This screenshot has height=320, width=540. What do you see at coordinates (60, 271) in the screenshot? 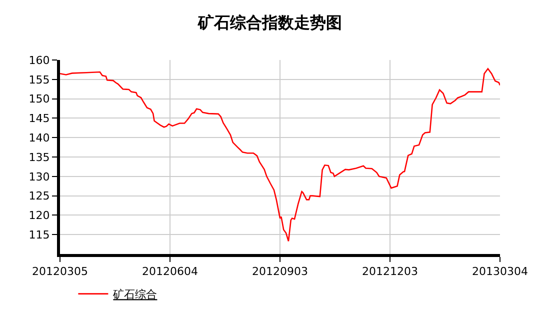
I see `x-tick-label: 20120305` at bounding box center [60, 271].